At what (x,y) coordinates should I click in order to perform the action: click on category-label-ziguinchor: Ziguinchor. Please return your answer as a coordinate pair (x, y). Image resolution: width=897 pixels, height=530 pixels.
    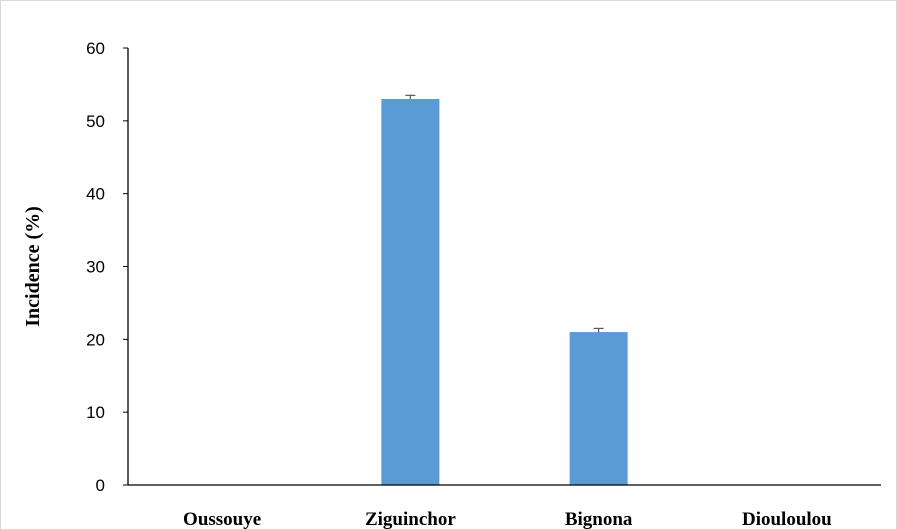
    Looking at the image, I should click on (410, 519).